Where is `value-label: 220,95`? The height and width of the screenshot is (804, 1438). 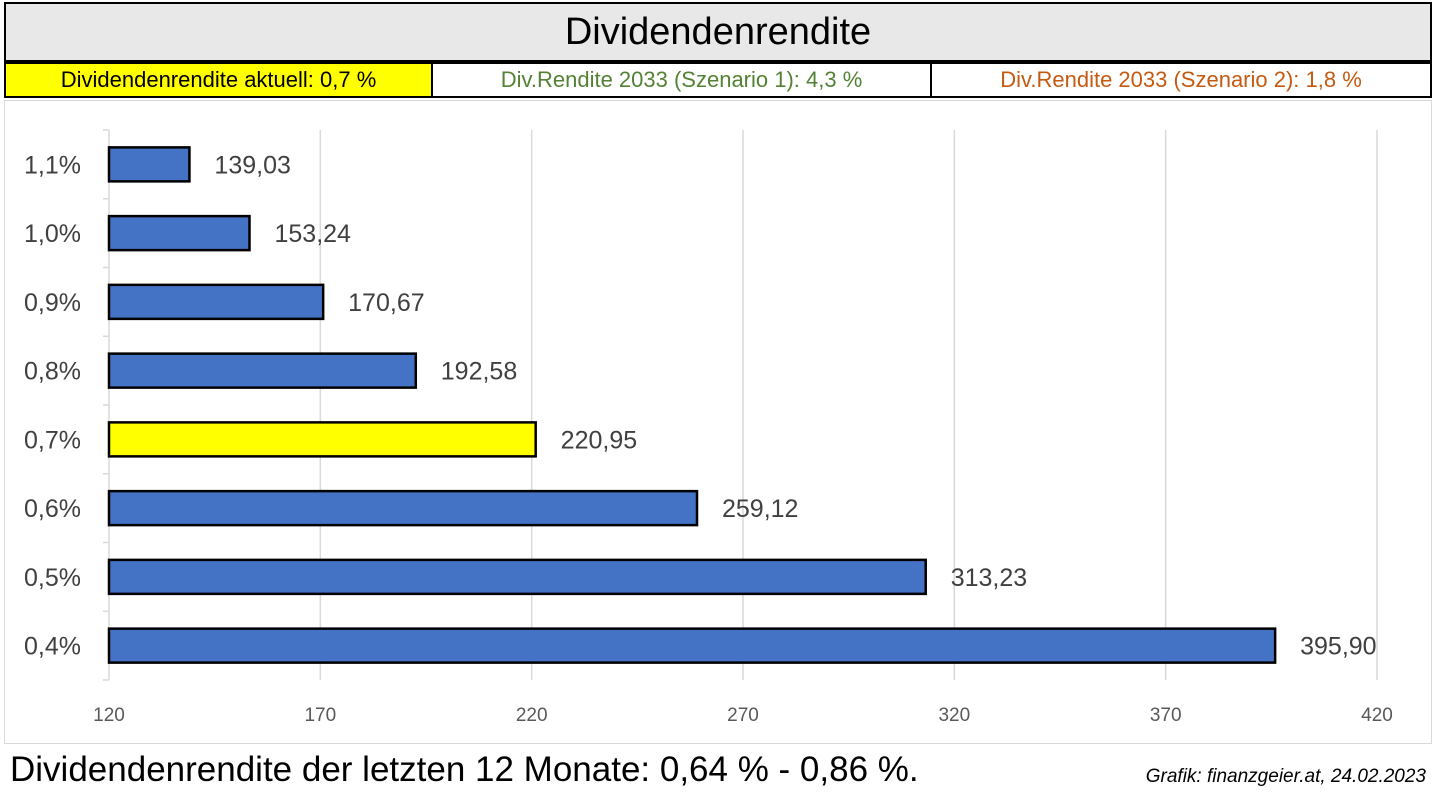
value-label: 220,95 is located at coordinates (599, 440).